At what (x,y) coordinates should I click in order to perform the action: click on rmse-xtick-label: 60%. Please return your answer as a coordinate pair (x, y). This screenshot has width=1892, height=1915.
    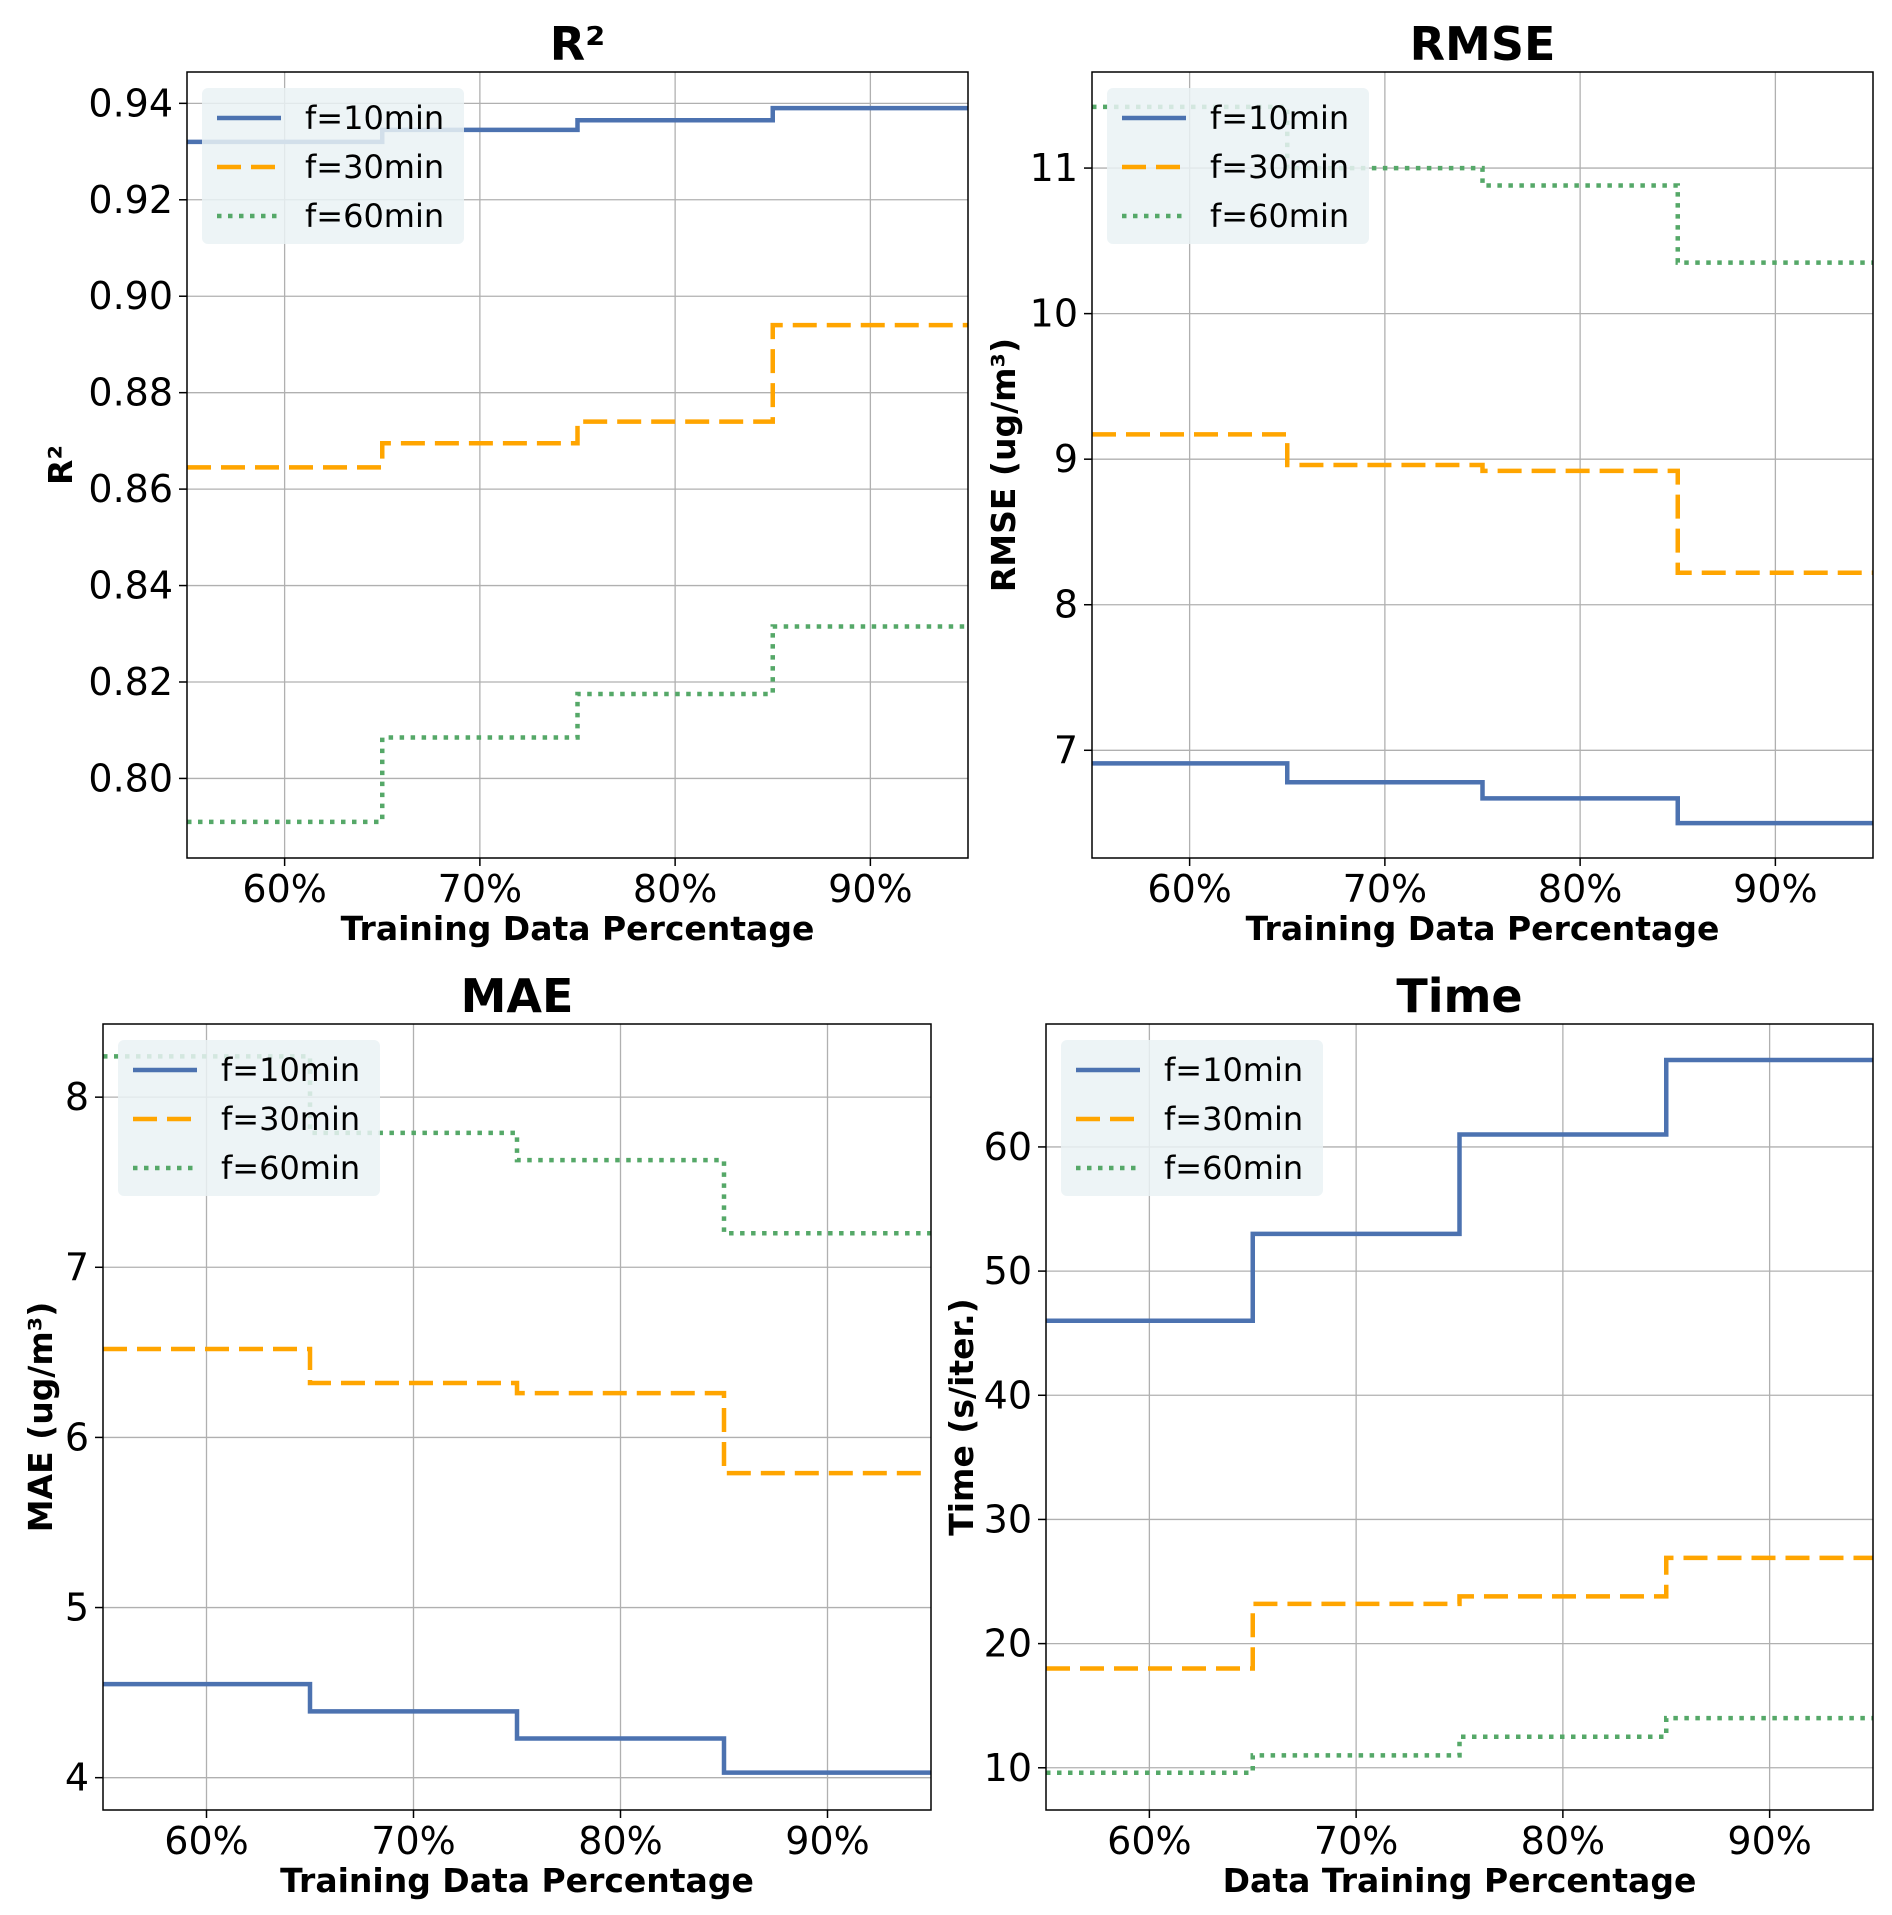
    Looking at the image, I should click on (1189, 889).